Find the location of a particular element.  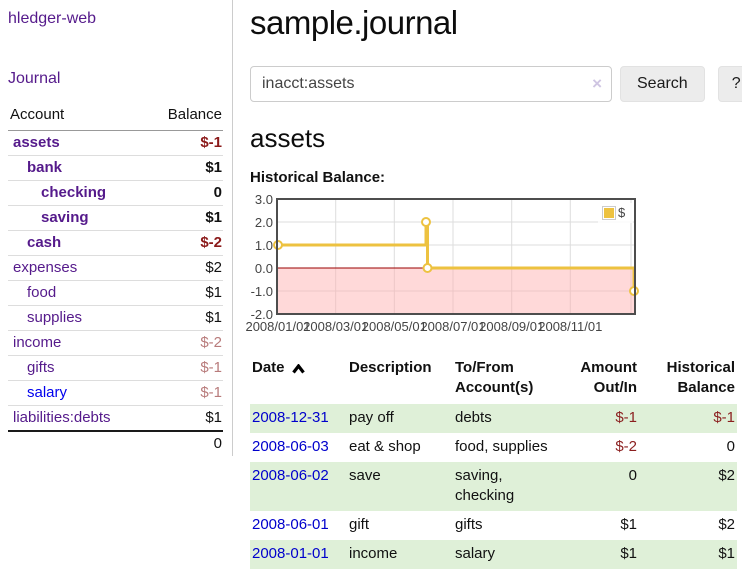

sort-asc-icon is located at coordinates (298, 369).